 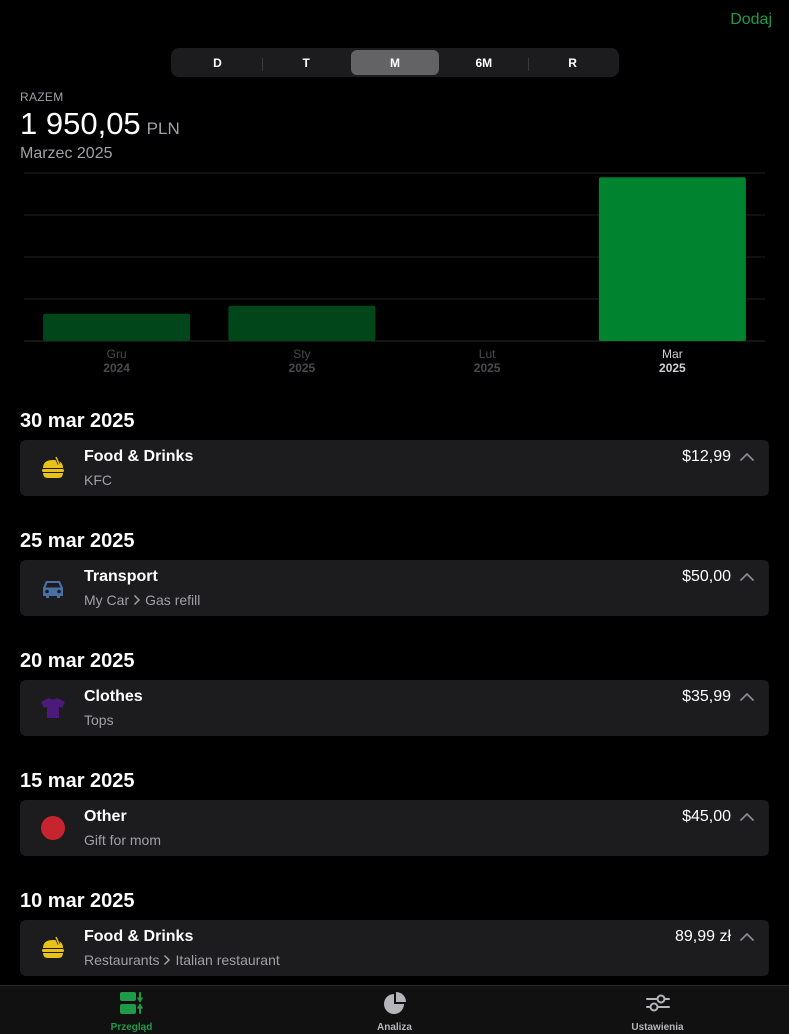 What do you see at coordinates (131, 1027) in the screenshot?
I see `tab-overview-label: Przegląd` at bounding box center [131, 1027].